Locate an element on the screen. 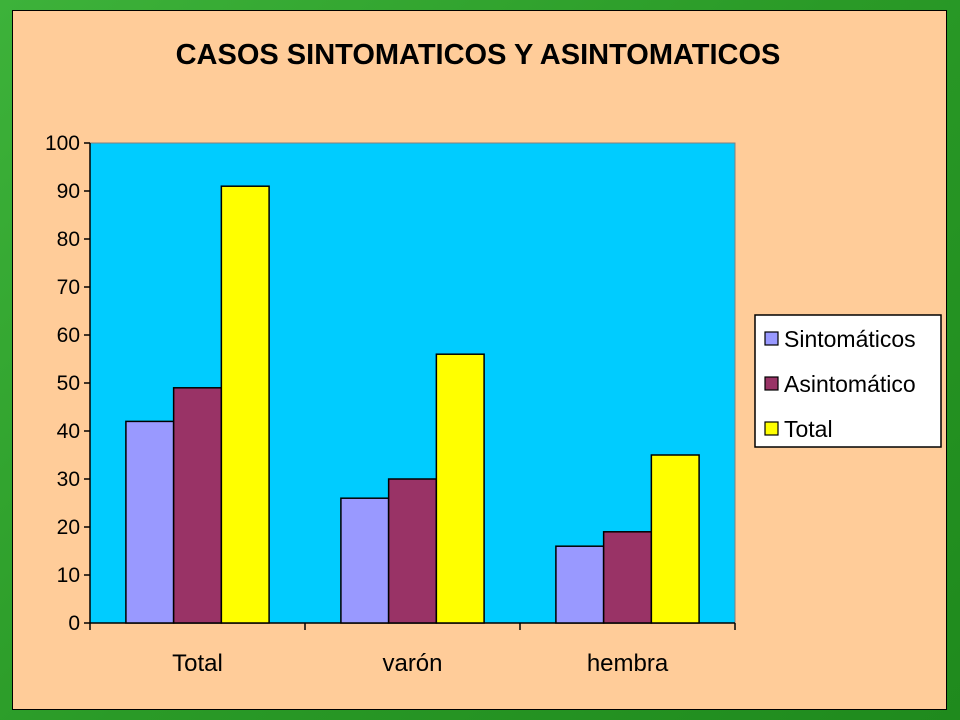 Image resolution: width=960 pixels, height=720 pixels. legend-label: Asintomático is located at coordinates (850, 384).